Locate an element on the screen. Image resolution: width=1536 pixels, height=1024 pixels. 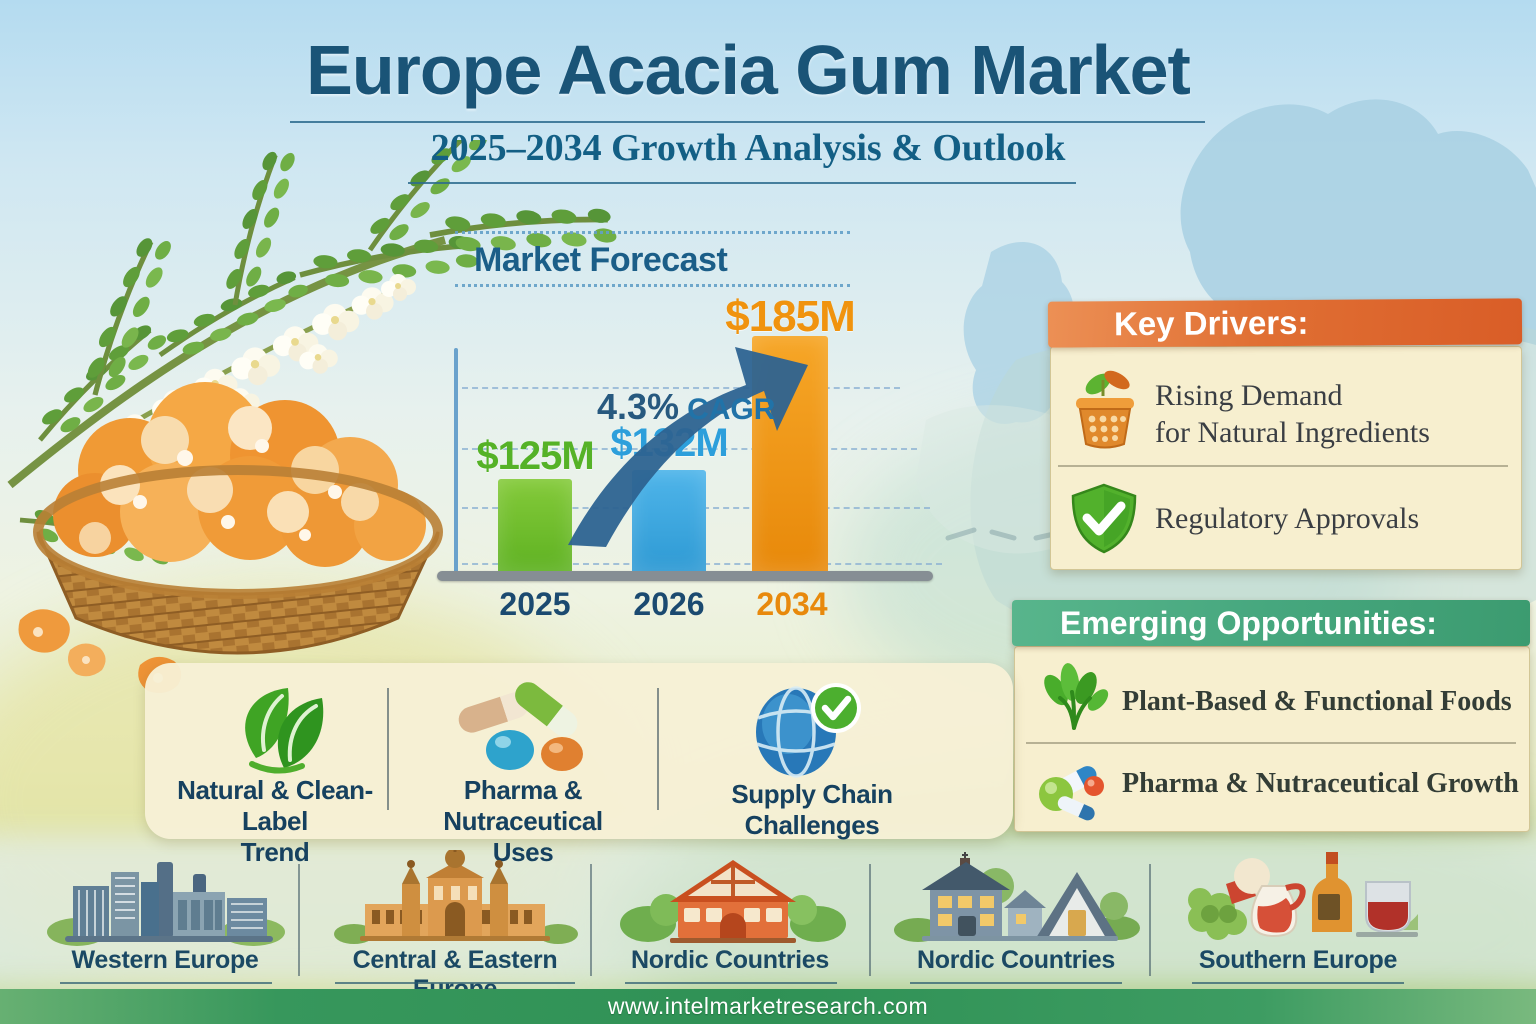
cagr-value: 4.3% is located at coordinates (638, 406).